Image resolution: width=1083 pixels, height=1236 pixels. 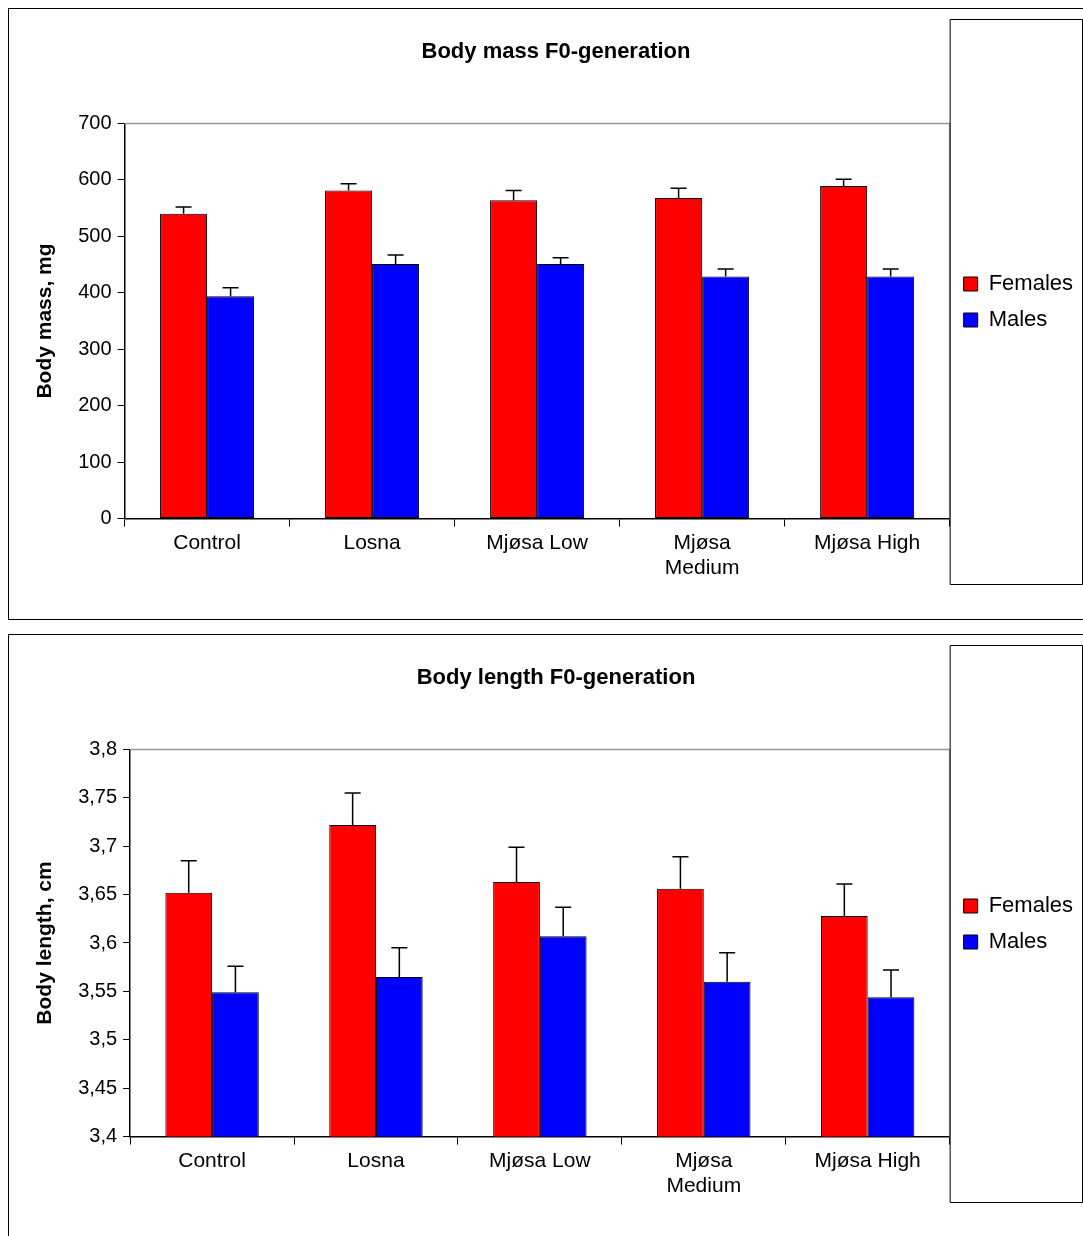 I want to click on y-tick-label: 500, so click(x=95, y=234).